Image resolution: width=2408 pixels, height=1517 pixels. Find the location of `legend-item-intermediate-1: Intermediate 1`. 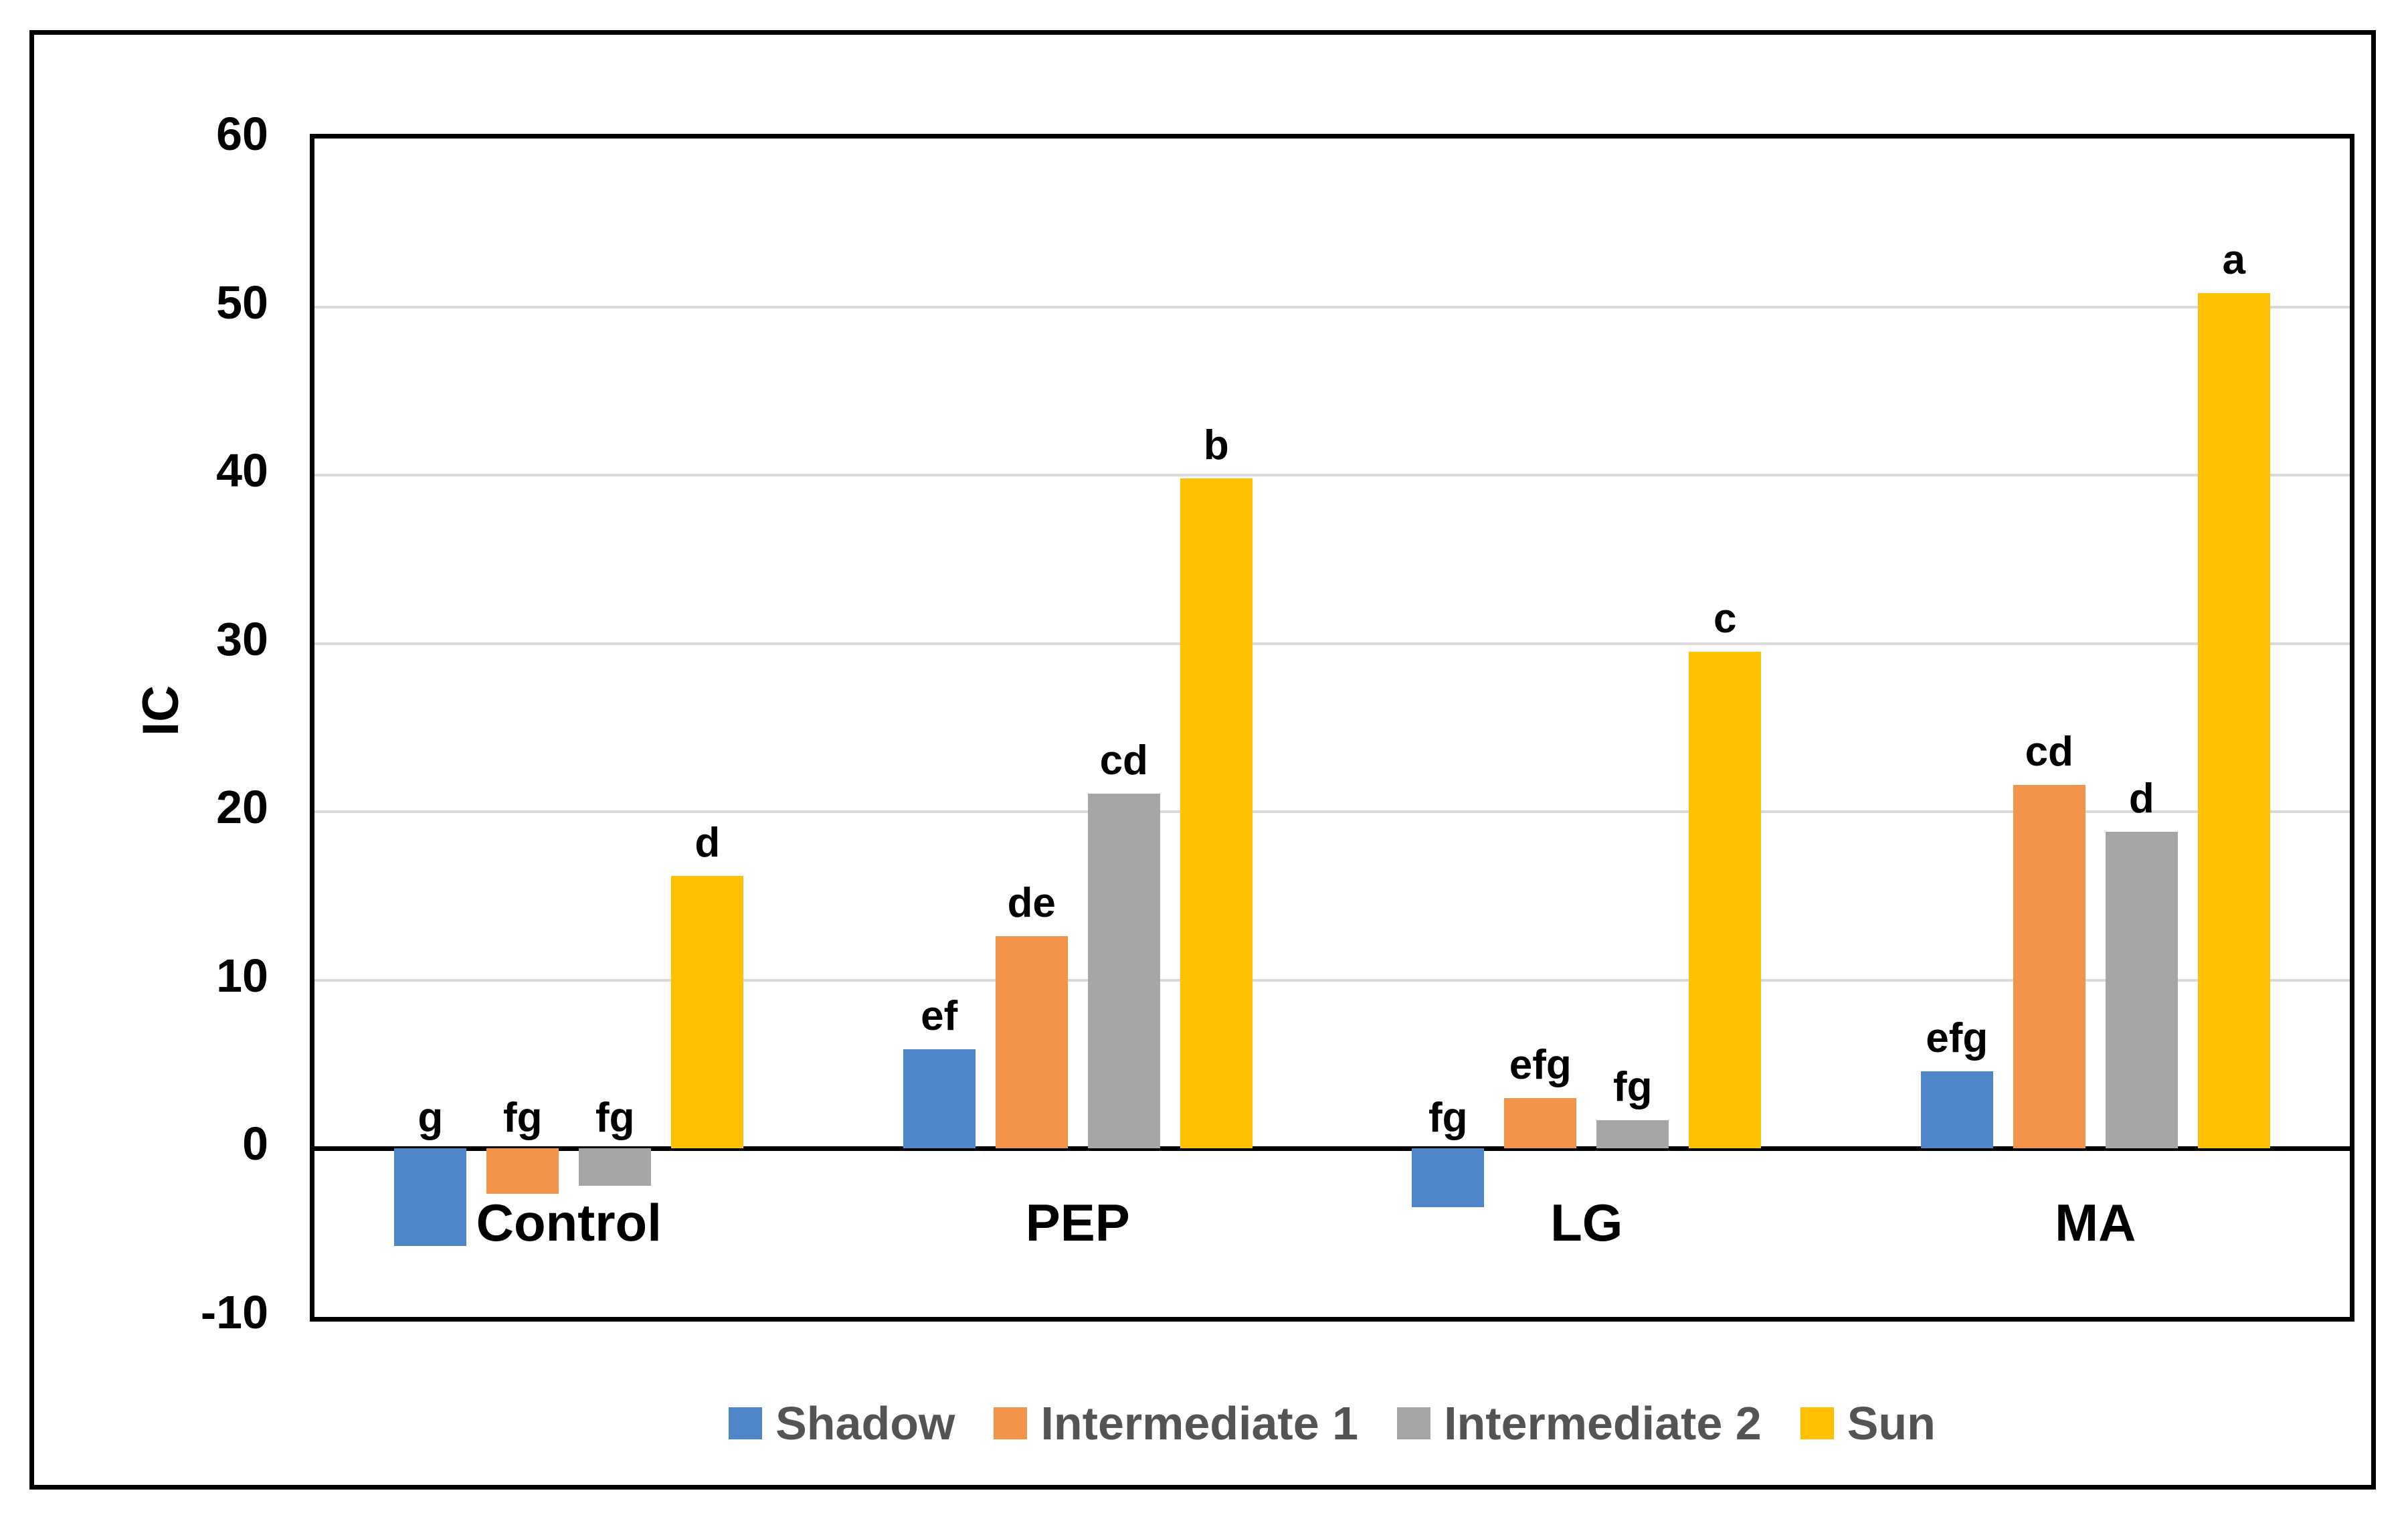

legend-item-intermediate-1: Intermediate 1 is located at coordinates (1176, 1423).